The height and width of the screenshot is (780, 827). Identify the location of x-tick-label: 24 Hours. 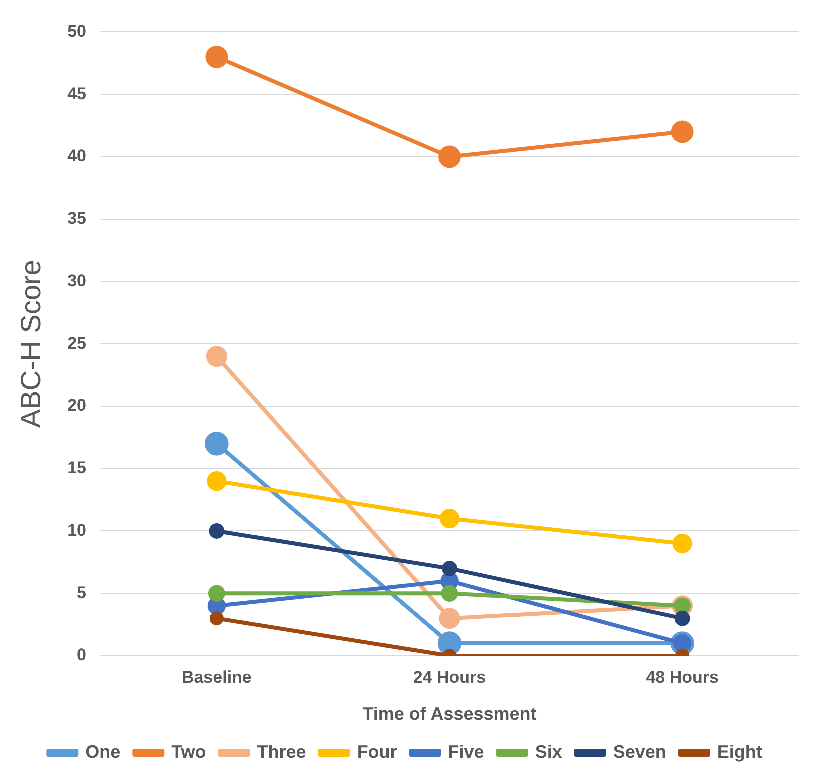
(449, 677).